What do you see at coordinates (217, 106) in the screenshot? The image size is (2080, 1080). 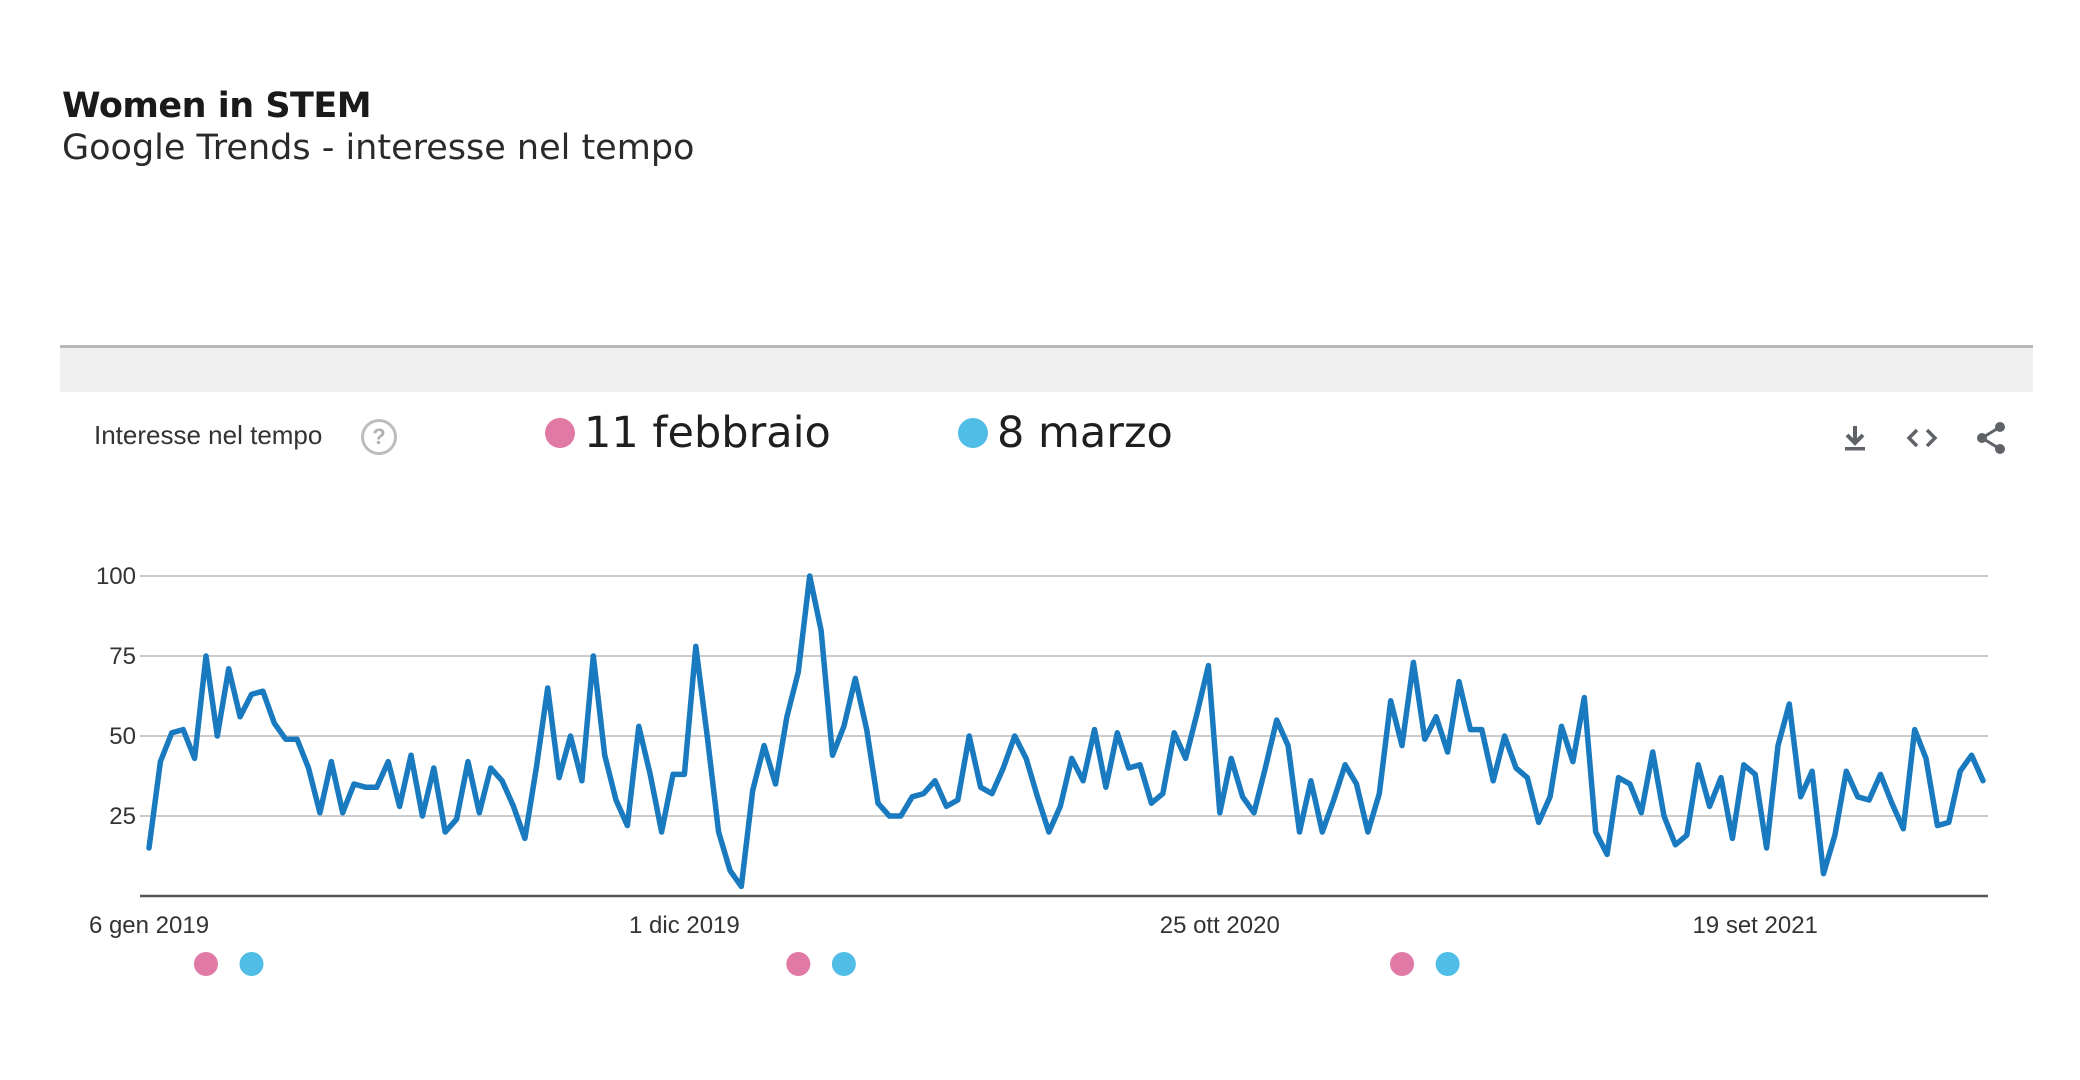 I see `chart-title: Women in STEM` at bounding box center [217, 106].